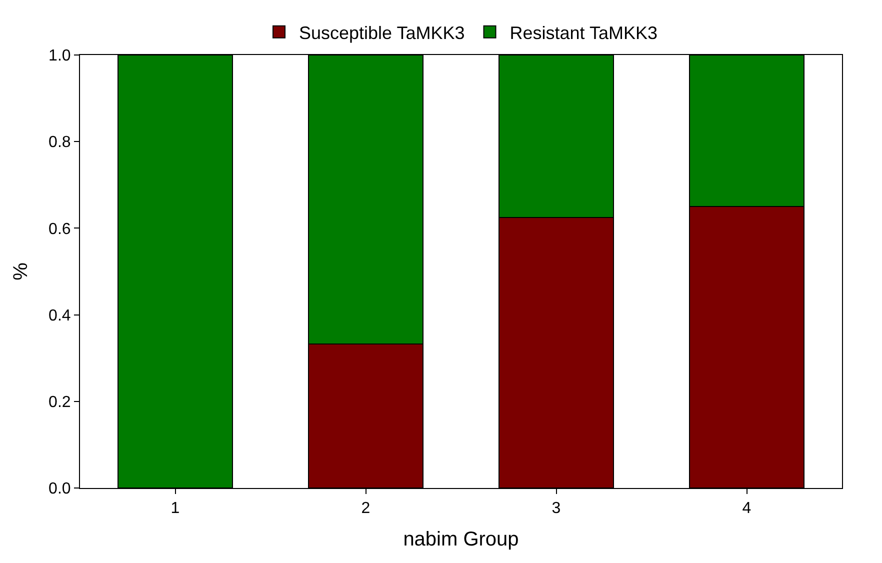 The image size is (882, 563). I want to click on y-tick-label: 0.4, so click(59, 315).